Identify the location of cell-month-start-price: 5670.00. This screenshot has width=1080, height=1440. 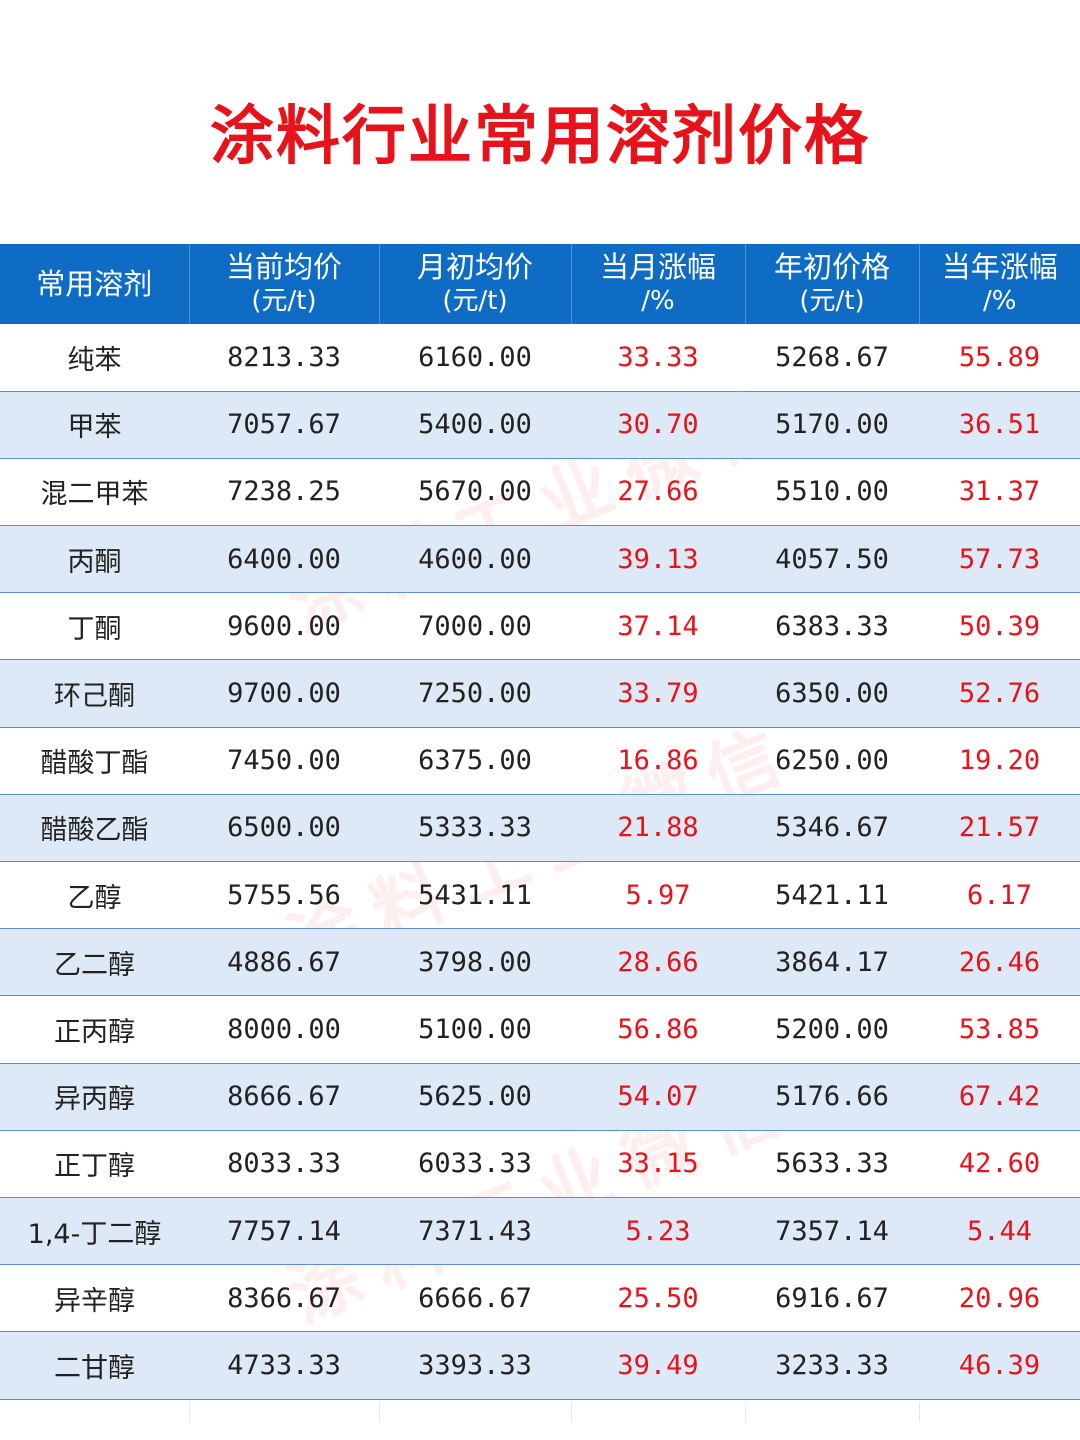
(475, 492).